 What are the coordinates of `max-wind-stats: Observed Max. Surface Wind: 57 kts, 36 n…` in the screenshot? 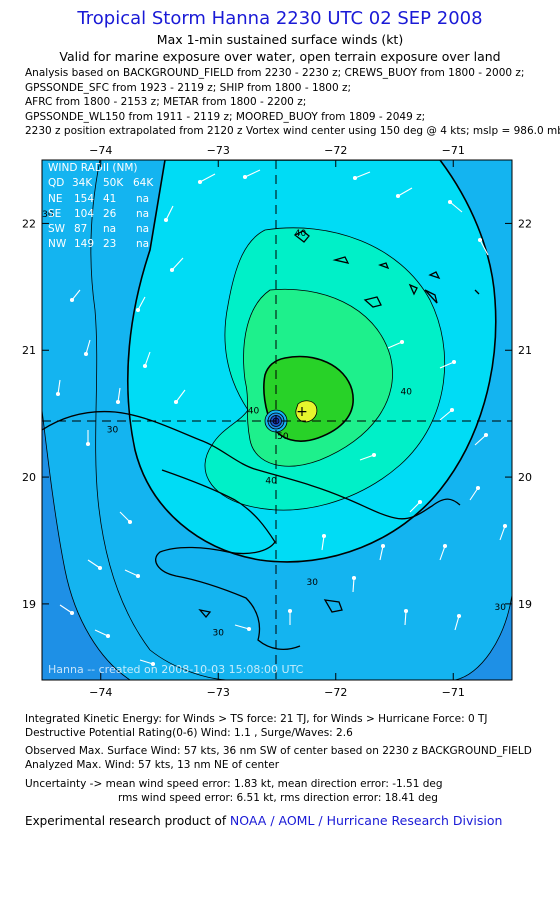 It's located at (278, 758).